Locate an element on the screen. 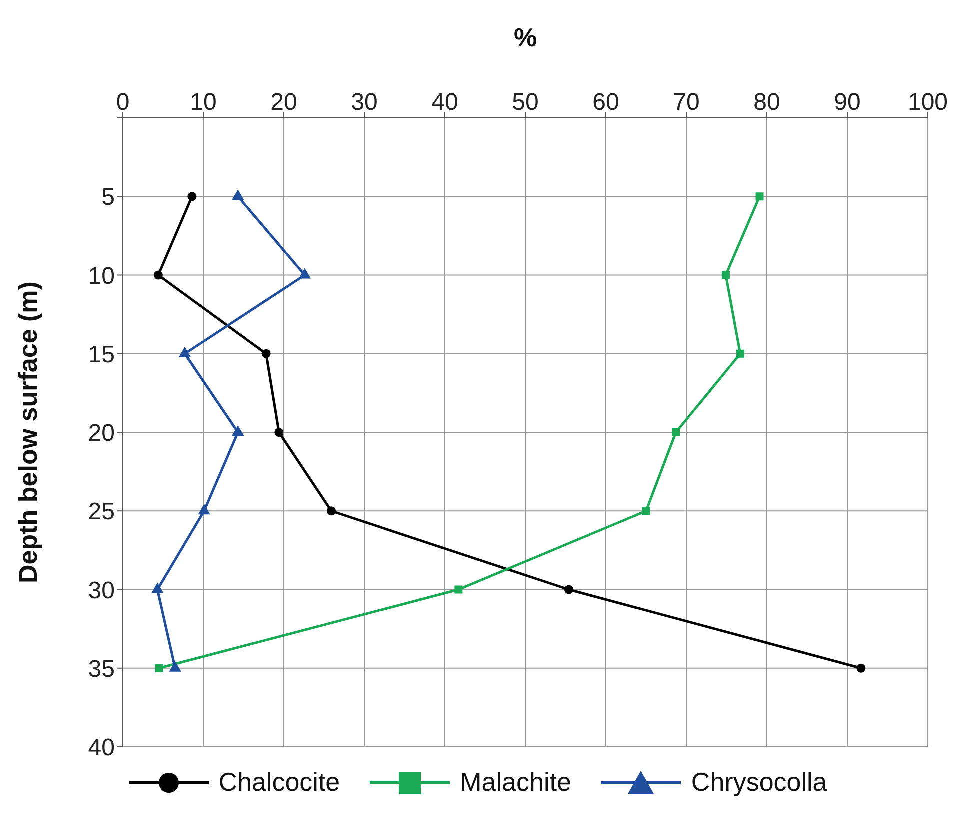 The width and height of the screenshot is (972, 822). x-tick-label: 80 is located at coordinates (767, 102).